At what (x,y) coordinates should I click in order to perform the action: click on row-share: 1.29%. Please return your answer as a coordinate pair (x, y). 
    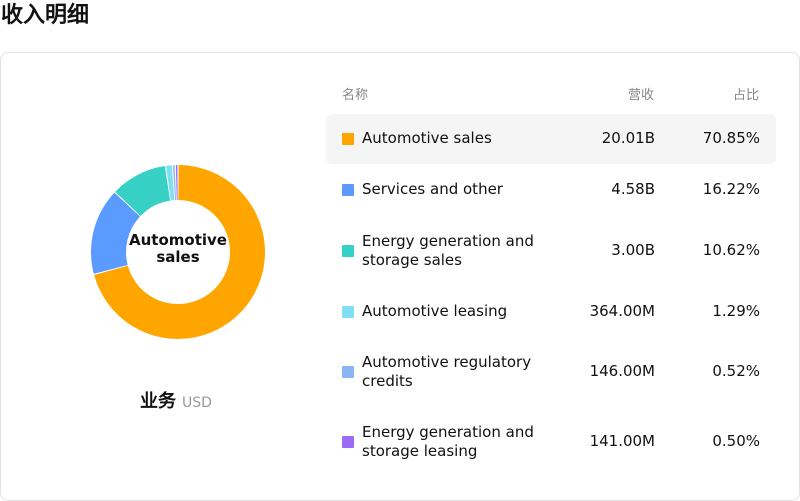
    Looking at the image, I should click on (736, 311).